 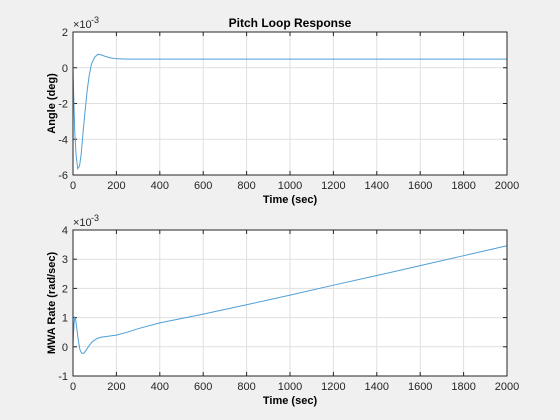 I want to click on mwa-y-tick-label: 0, so click(x=65, y=348).